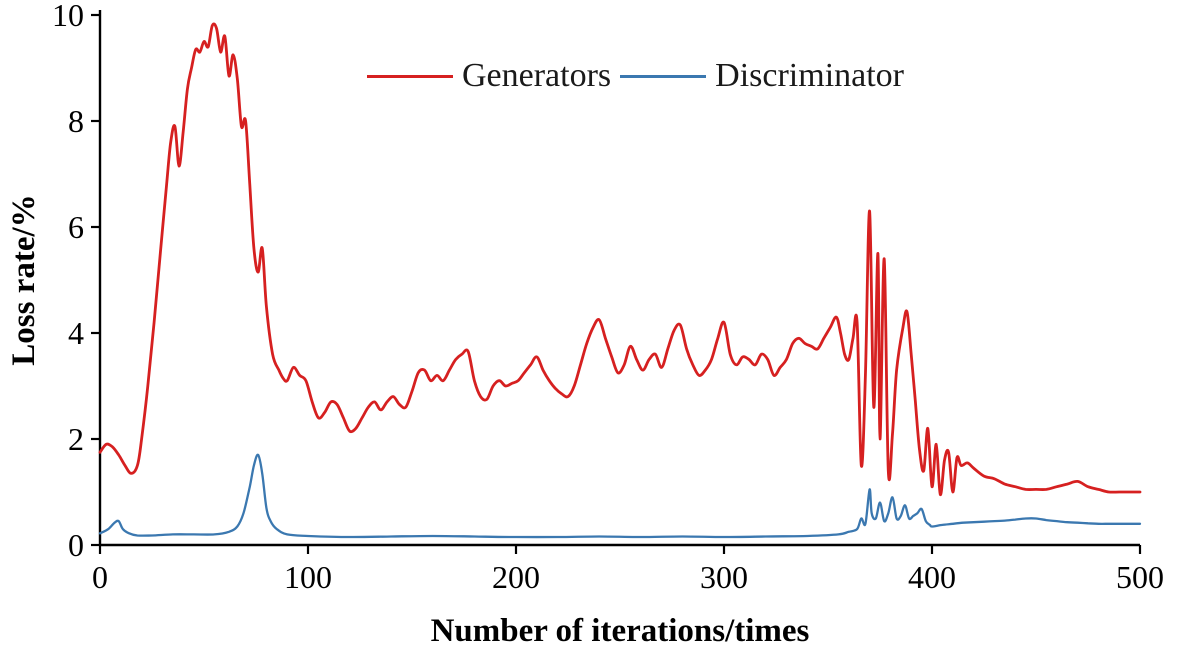 The height and width of the screenshot is (659, 1182). I want to click on y-tick-label: 2, so click(76, 439).